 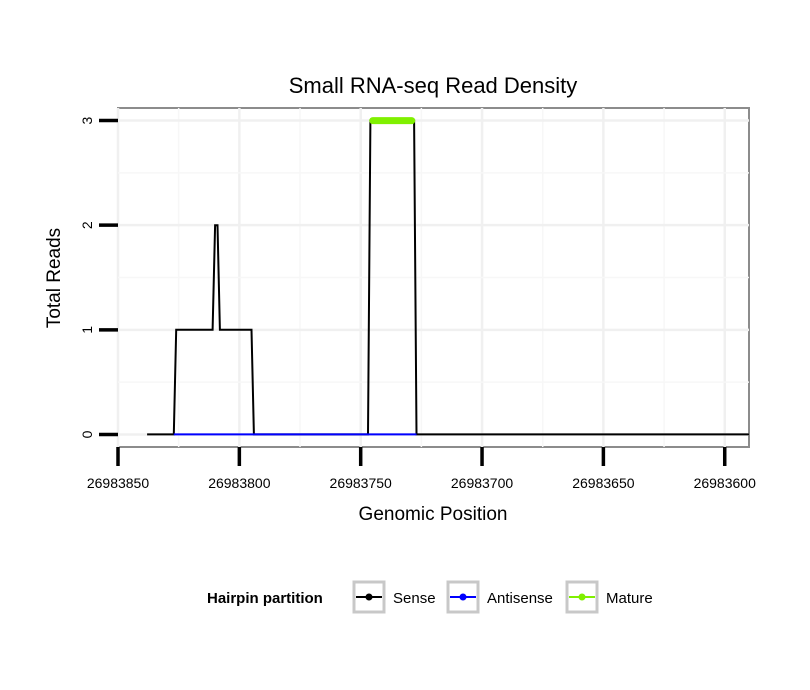 I want to click on legend-label-mature: Mature, so click(x=629, y=598).